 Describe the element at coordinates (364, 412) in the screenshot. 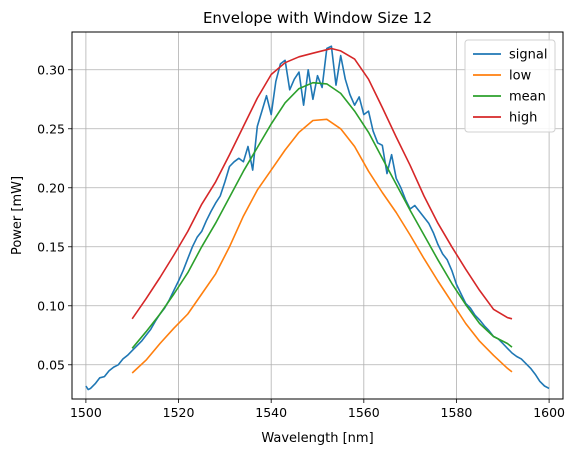

I see `x-tick-label: 1560` at that location.